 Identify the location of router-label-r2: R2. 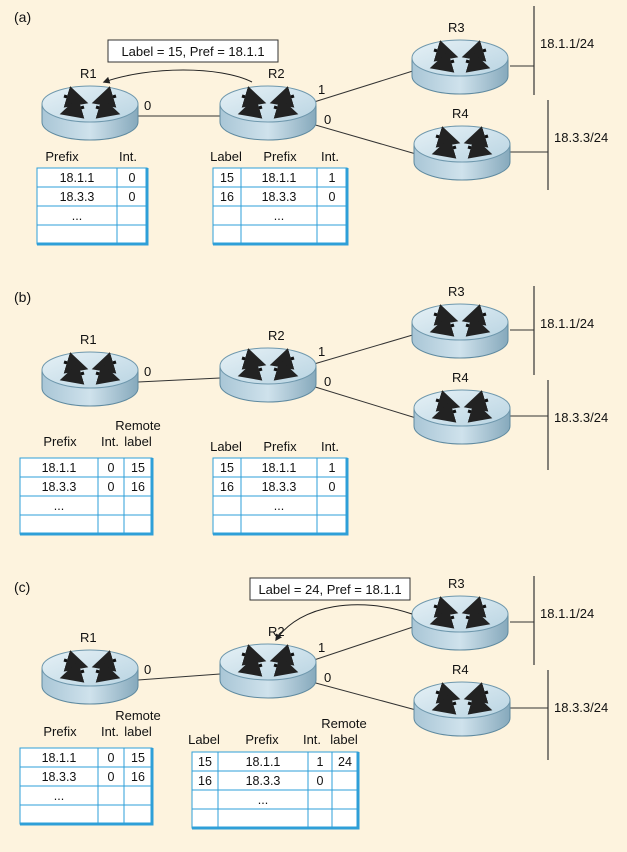
(276, 335).